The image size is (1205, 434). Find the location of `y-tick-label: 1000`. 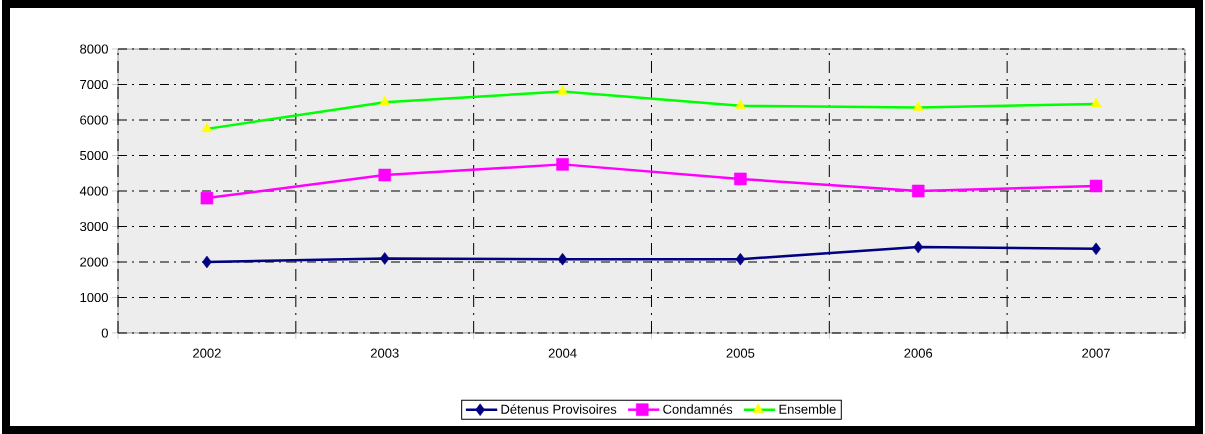

y-tick-label: 1000 is located at coordinates (94, 297).